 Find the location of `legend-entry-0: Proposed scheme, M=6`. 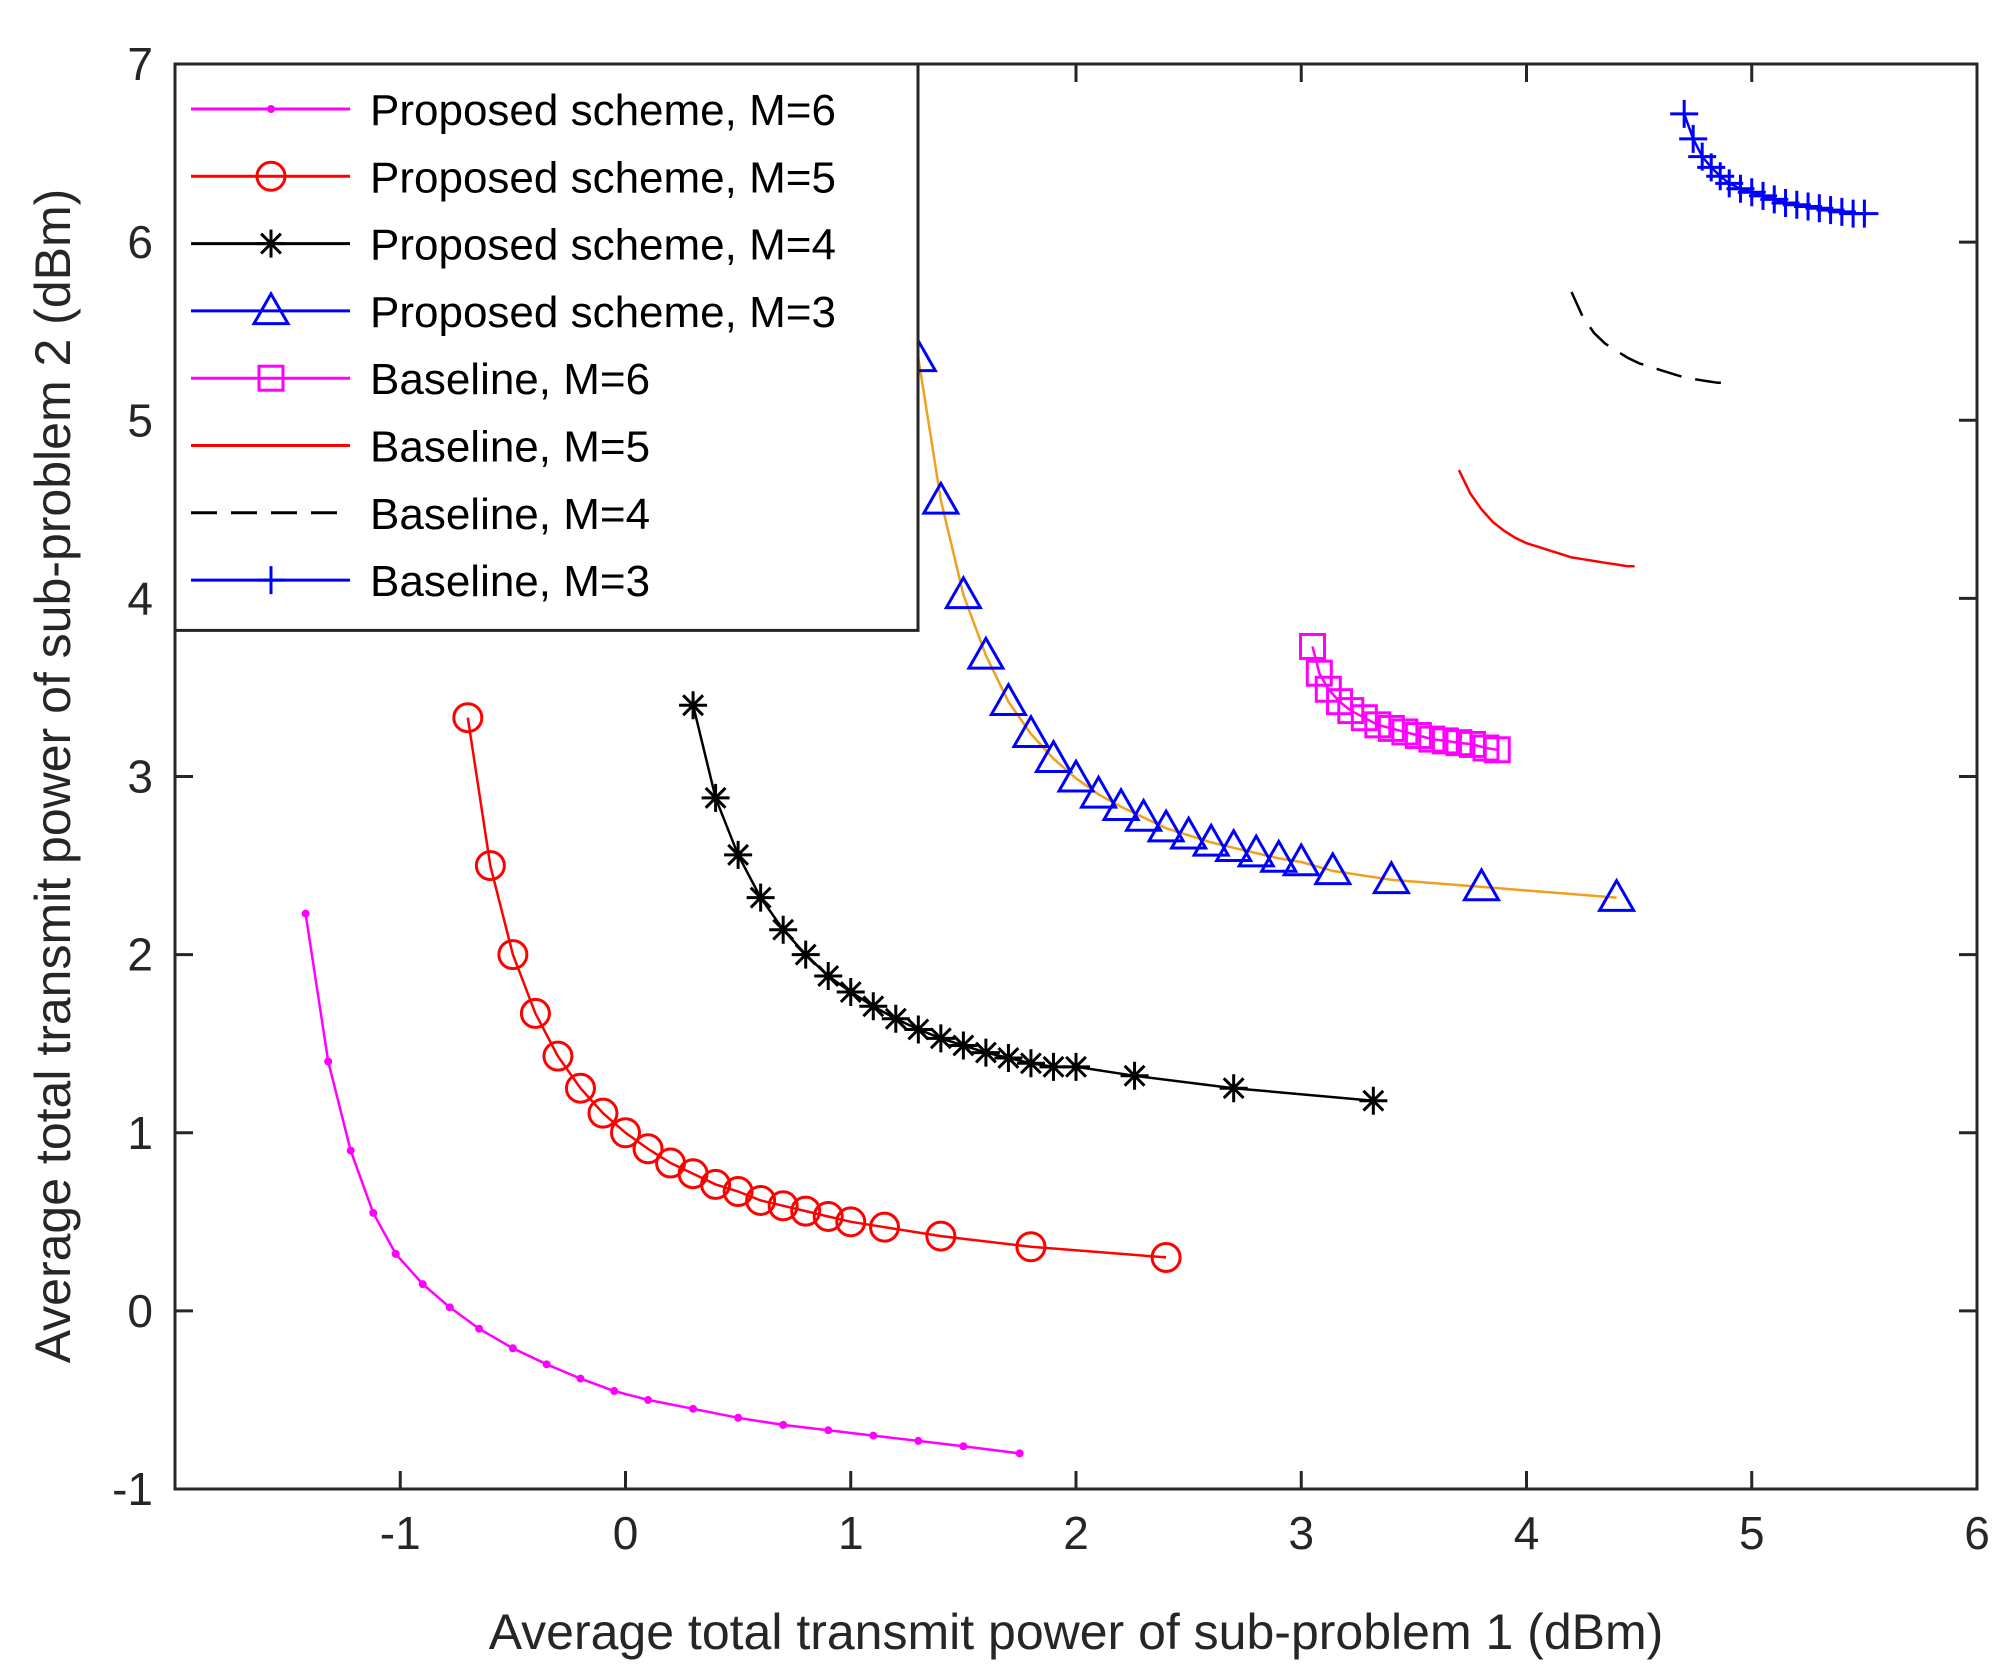

legend-entry-0: Proposed scheme, M=6 is located at coordinates (513, 110).